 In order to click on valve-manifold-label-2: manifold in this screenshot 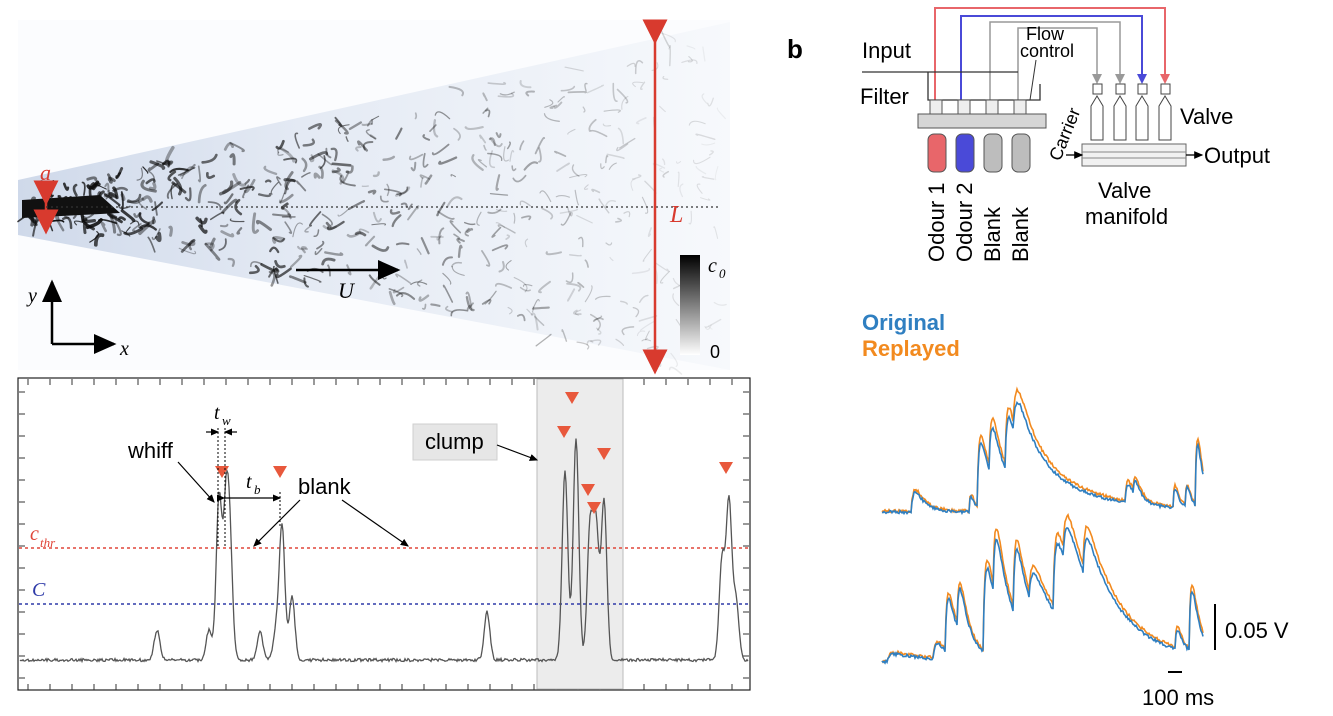, I will do `click(1126, 216)`.